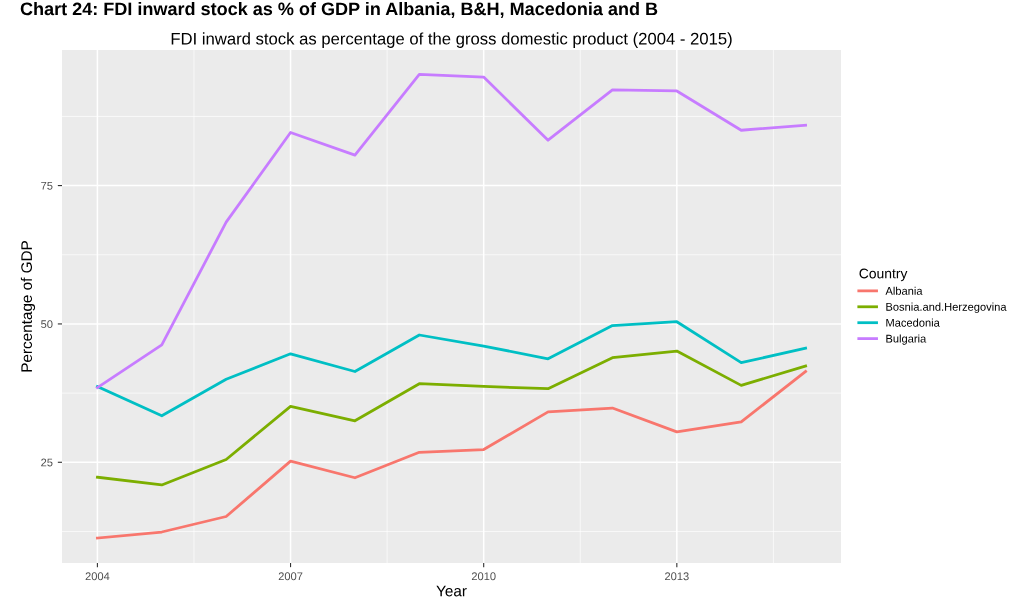 This screenshot has width=1026, height=597. Describe the element at coordinates (483, 576) in the screenshot. I see `x-tick-label: 2010` at that location.